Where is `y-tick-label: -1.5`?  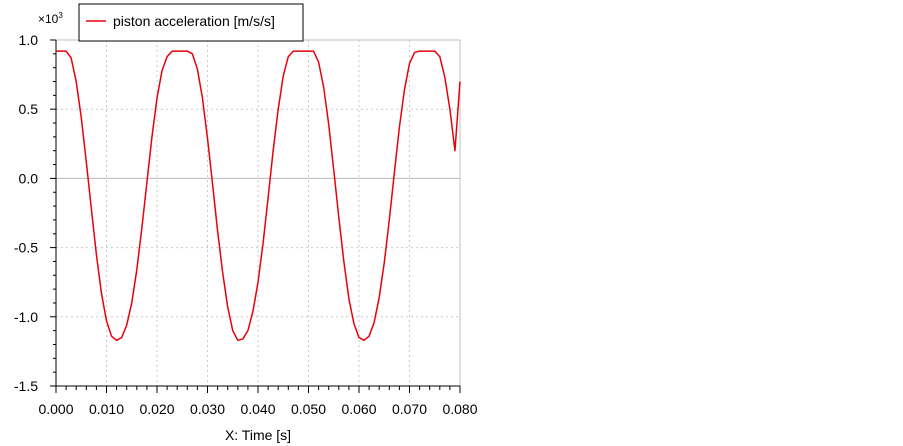 y-tick-label: -1.5 is located at coordinates (26, 386).